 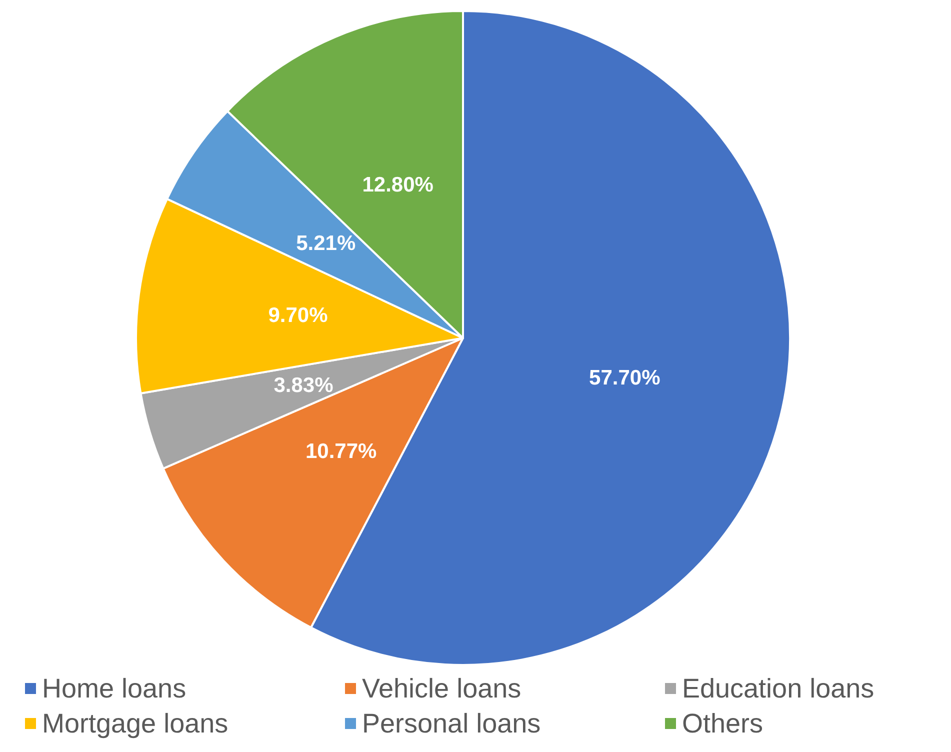 What do you see at coordinates (723, 723) in the screenshot?
I see `legend-label: Others` at bounding box center [723, 723].